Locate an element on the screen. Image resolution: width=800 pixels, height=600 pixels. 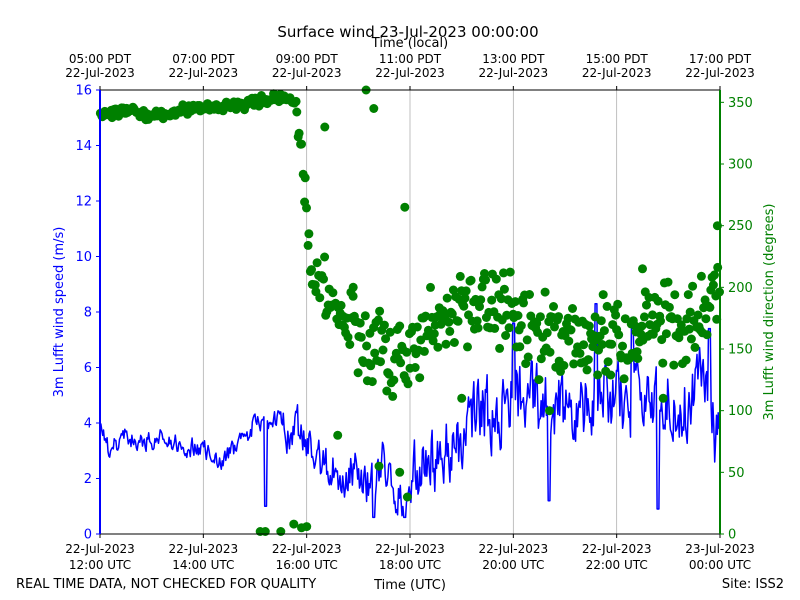
y-tick-label-2: 4 is located at coordinates (88, 424).